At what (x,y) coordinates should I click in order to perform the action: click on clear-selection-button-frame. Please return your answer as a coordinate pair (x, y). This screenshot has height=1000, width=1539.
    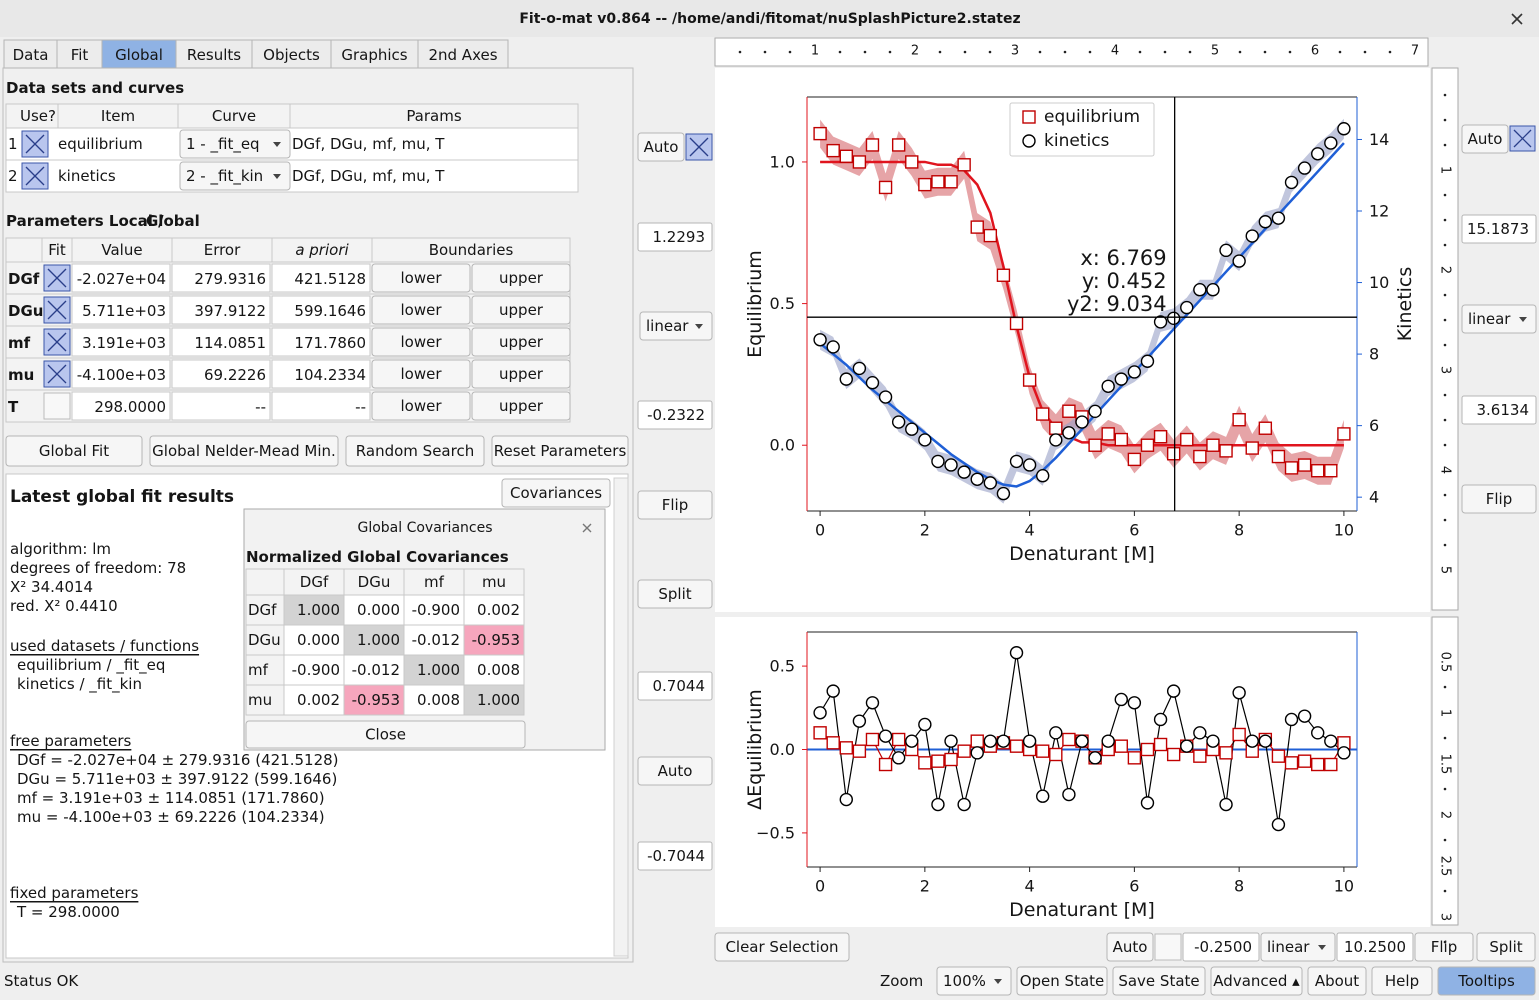
    Looking at the image, I should click on (782, 947).